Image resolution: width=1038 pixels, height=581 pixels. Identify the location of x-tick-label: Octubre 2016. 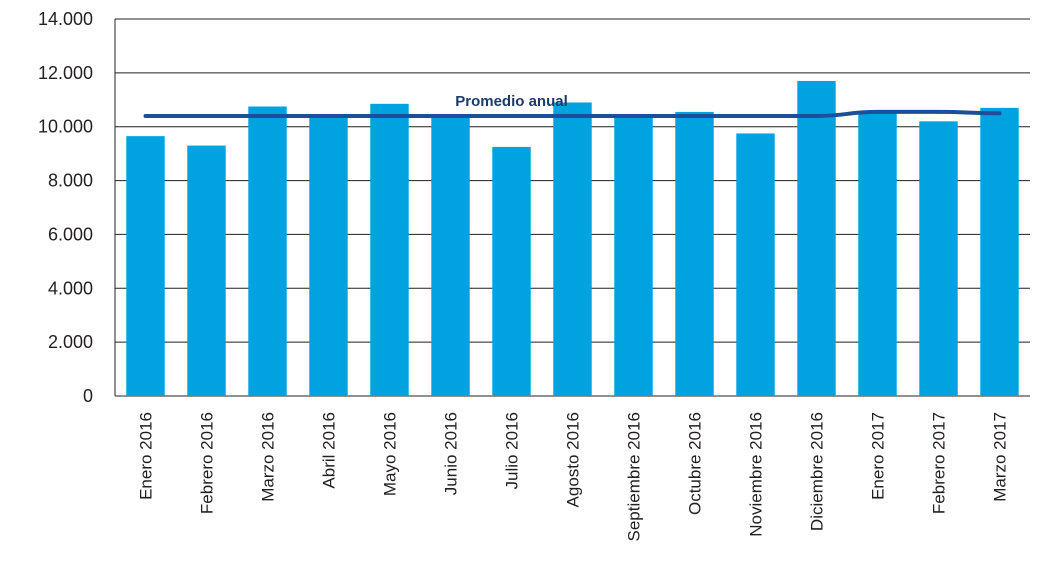
(695, 463).